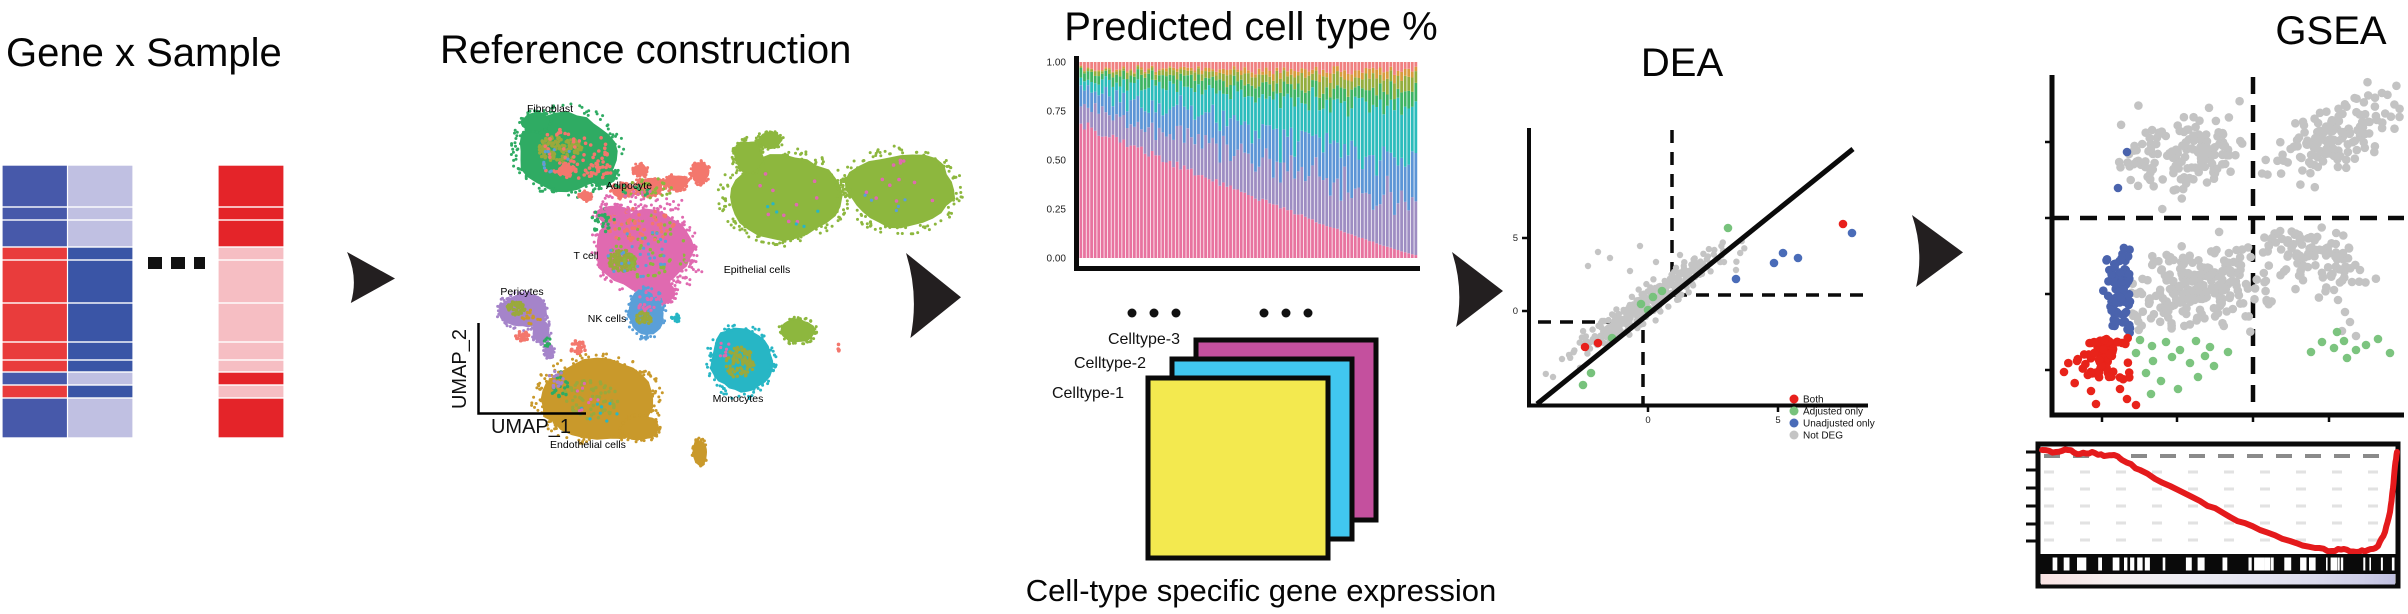 The height and width of the screenshot is (614, 2408). Describe the element at coordinates (607, 319) in the screenshot. I see `umap-label-nkcells: NK cells` at that location.